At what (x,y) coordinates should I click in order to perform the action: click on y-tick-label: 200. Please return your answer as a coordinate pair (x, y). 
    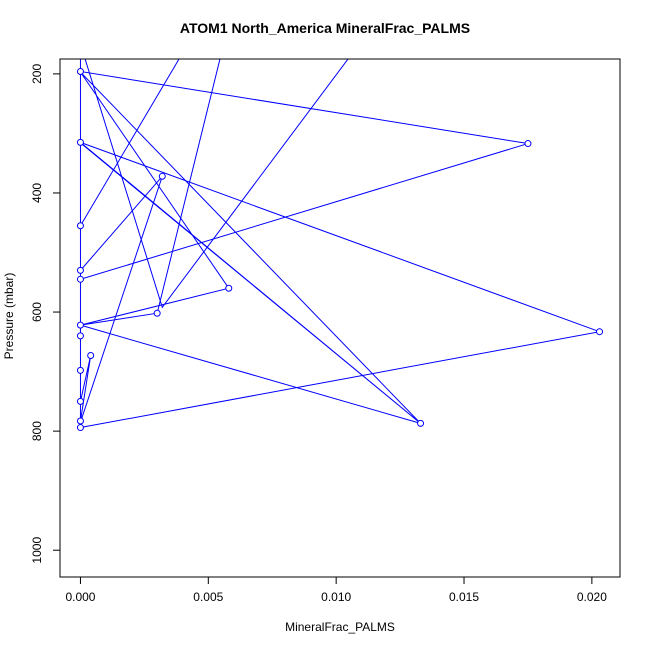
    Looking at the image, I should click on (37, 74).